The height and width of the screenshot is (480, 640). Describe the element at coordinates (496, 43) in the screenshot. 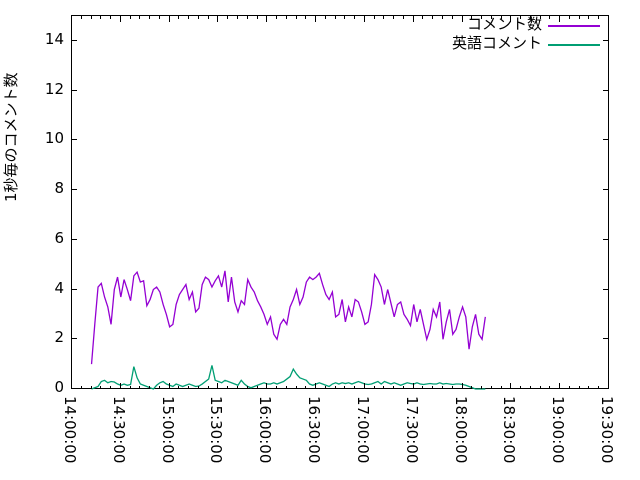

I see `legend-label: 英語コメント` at that location.